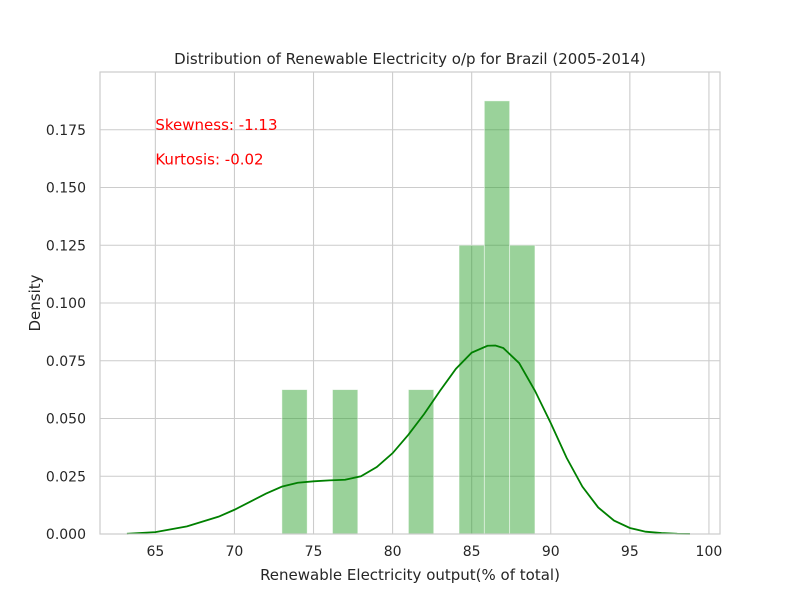 Image resolution: width=800 pixels, height=600 pixels. What do you see at coordinates (216, 142) in the screenshot?
I see `annotations: Skewness: -1.13 Kurtosis: -0.02` at bounding box center [216, 142].